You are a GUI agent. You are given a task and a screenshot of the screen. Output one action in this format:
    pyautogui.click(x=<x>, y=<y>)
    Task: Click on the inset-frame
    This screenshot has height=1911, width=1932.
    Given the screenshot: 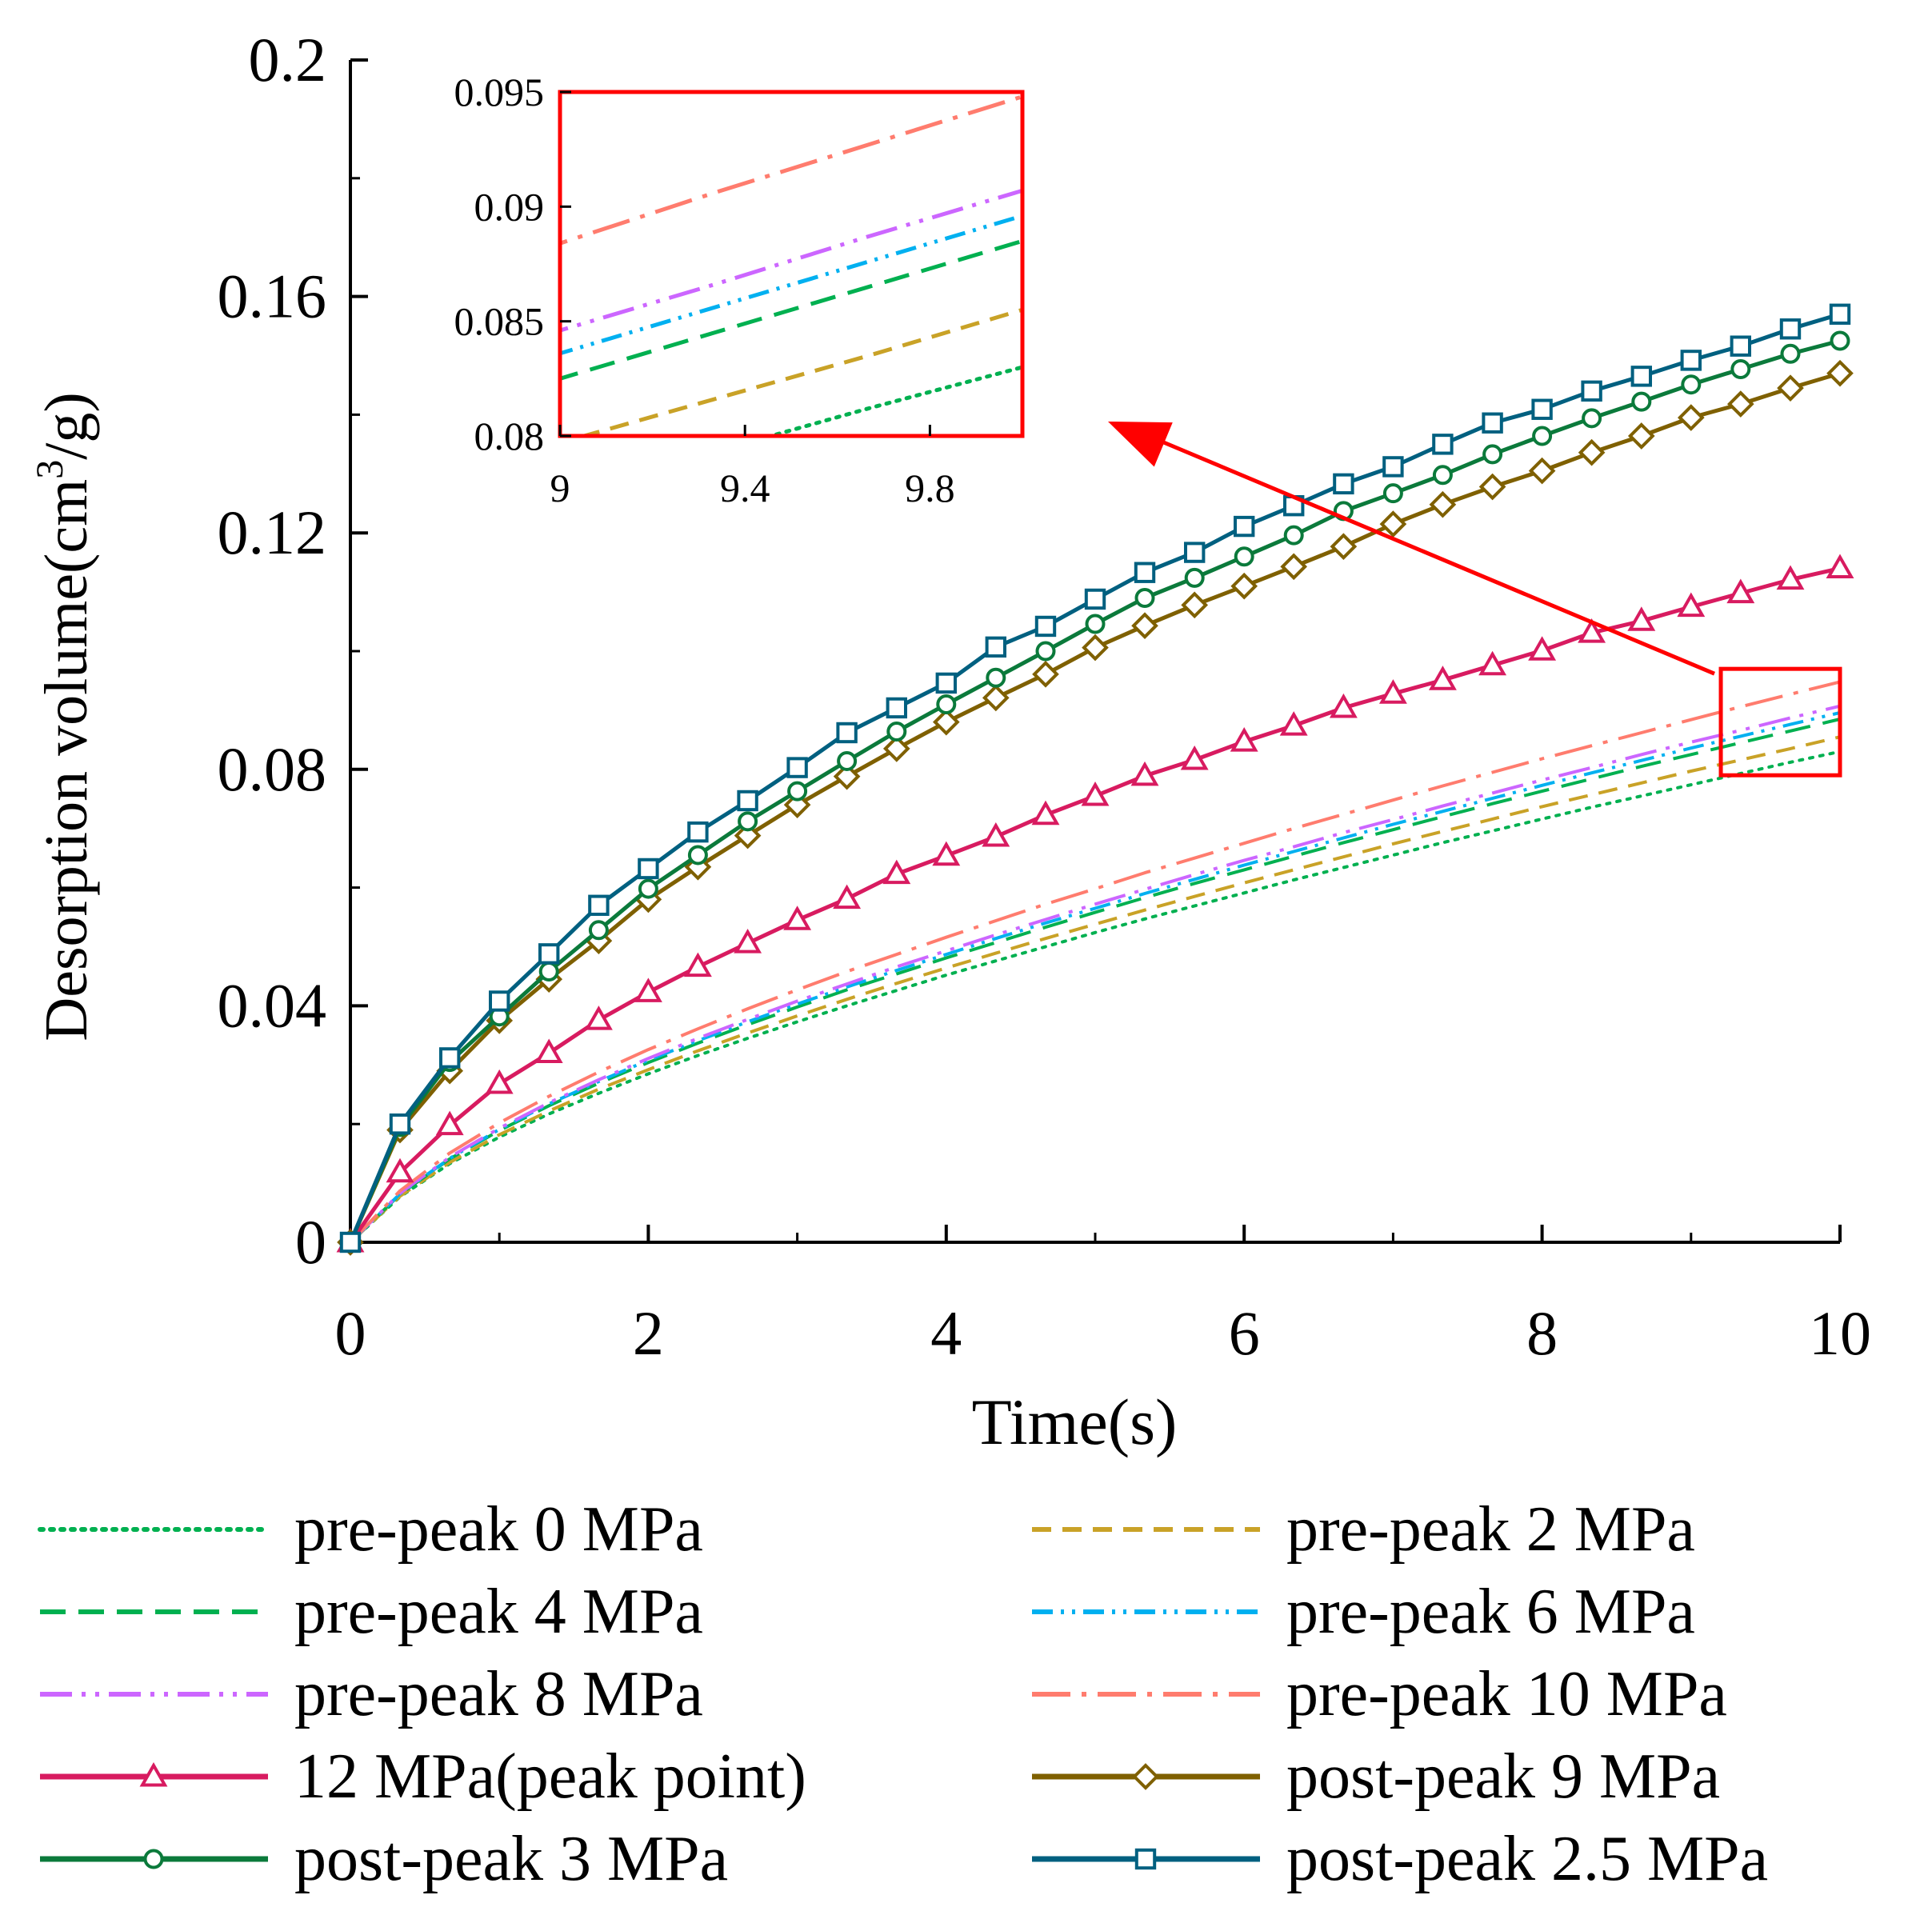 What is the action you would take?
    pyautogui.click(x=791, y=264)
    